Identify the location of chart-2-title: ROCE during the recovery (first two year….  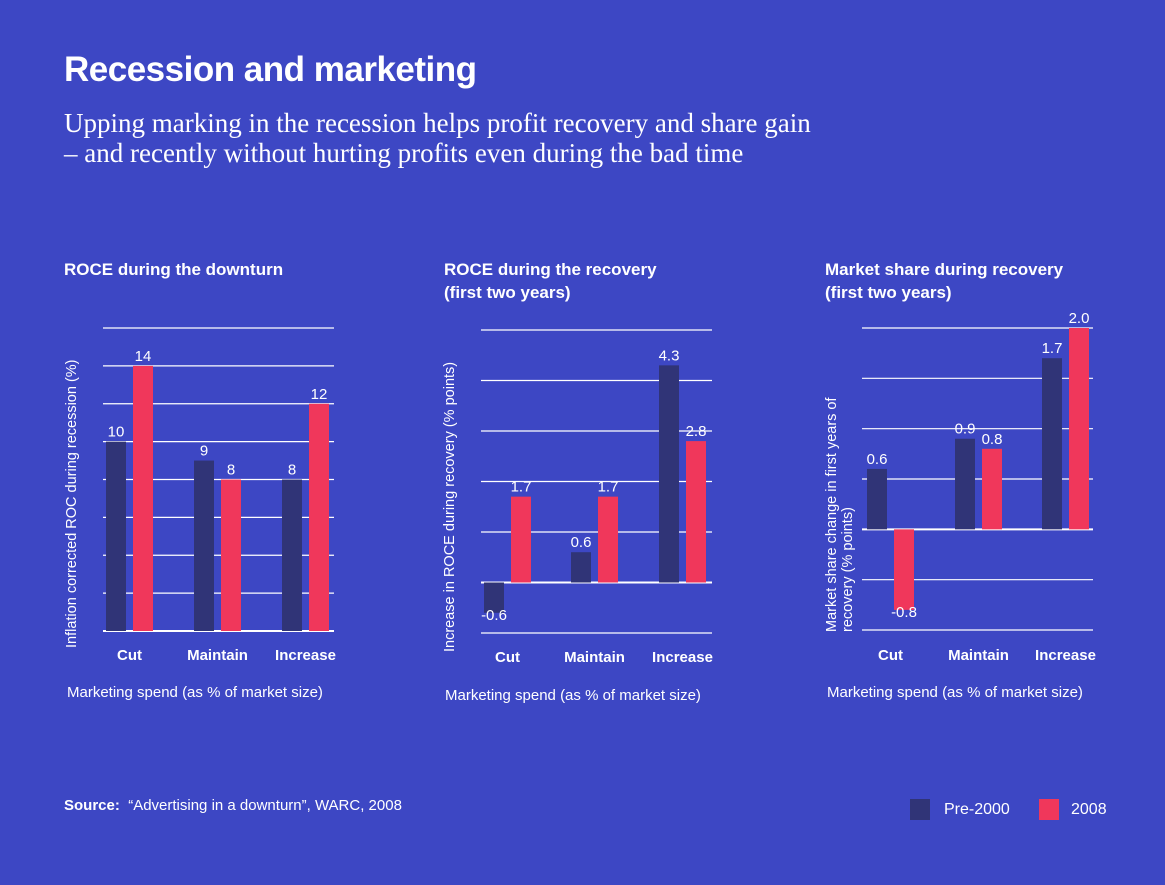
(550, 281).